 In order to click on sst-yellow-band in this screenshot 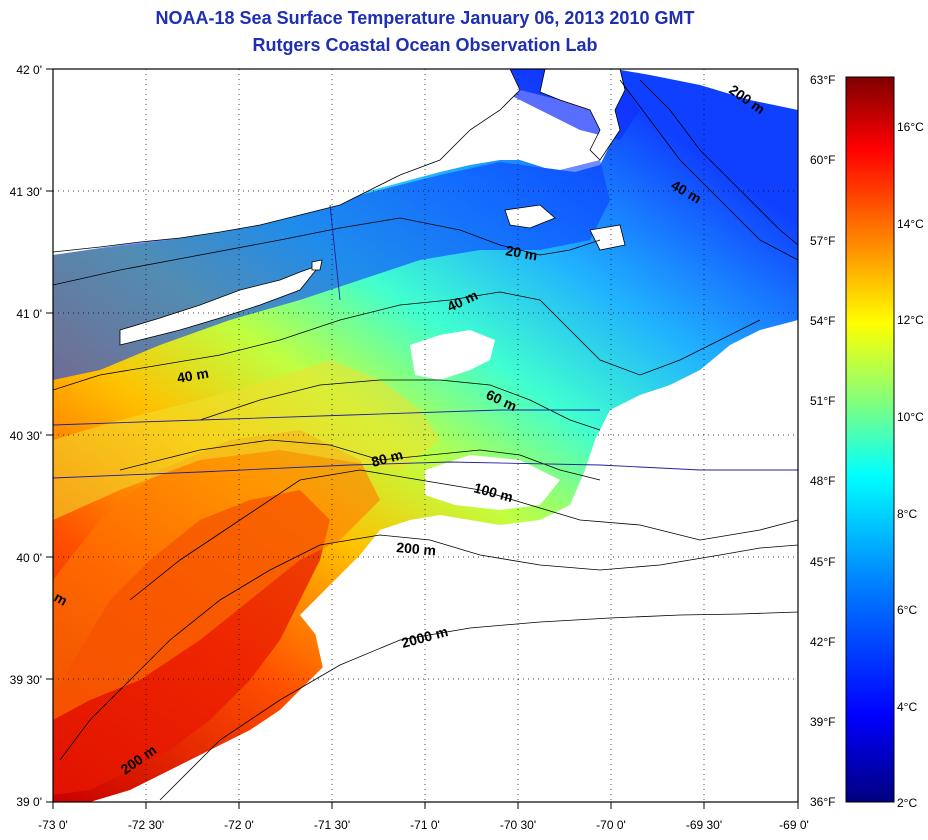, I will do `click(246, 440)`.